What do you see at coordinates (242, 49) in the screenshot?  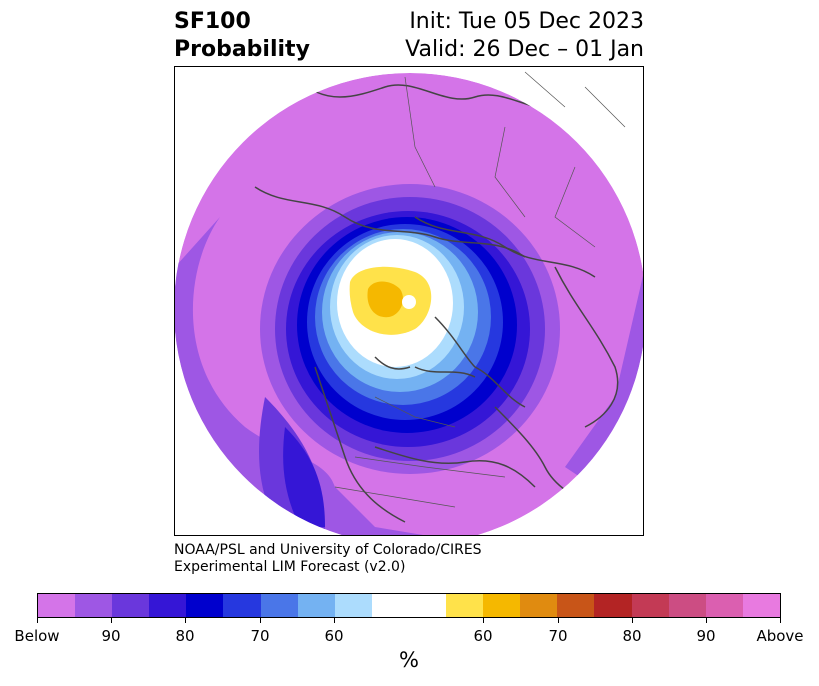 I see `title-line-2: Probability` at bounding box center [242, 49].